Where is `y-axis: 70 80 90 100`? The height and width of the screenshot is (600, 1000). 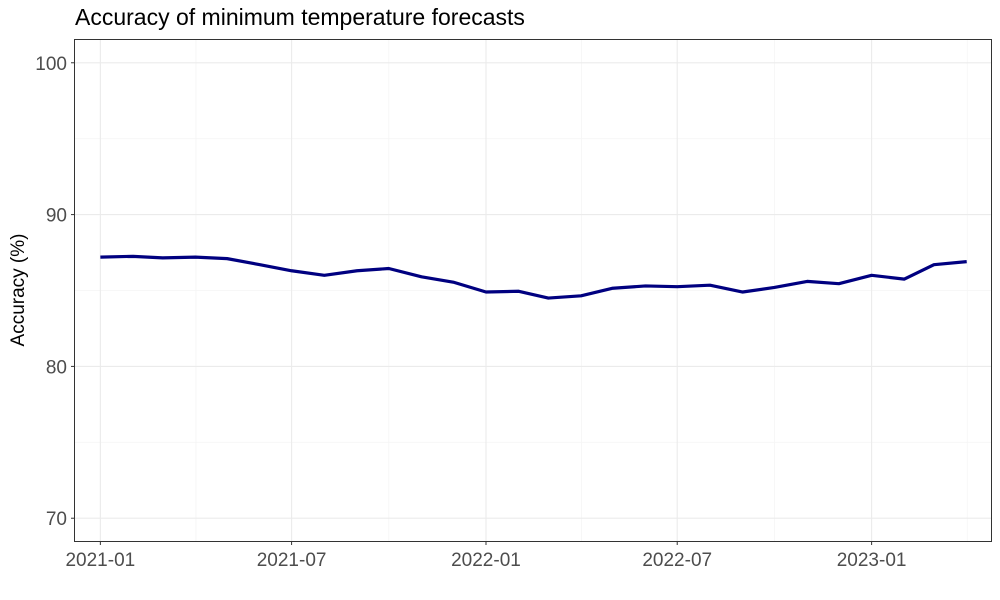
y-axis: 70 80 90 100 is located at coordinates (55, 292).